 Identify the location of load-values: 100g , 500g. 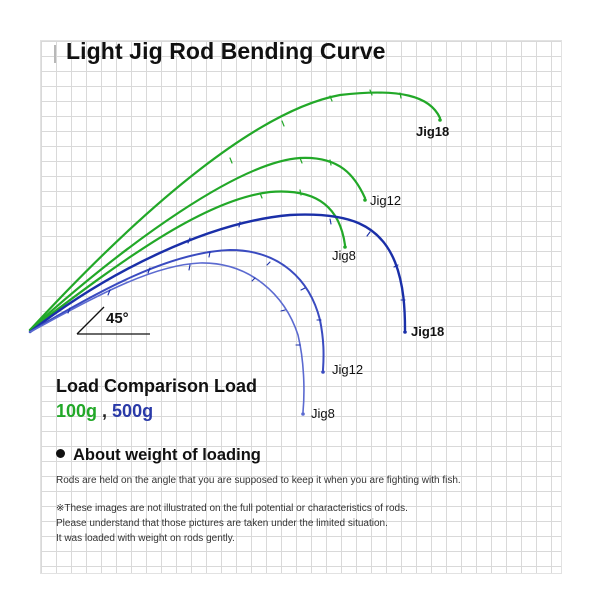
(104, 411).